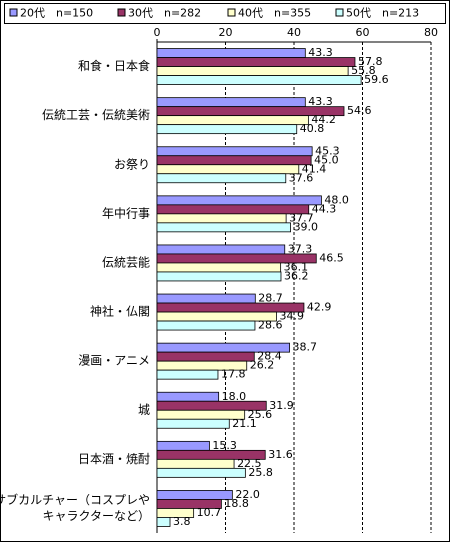 This screenshot has width=450, height=542. What do you see at coordinates (114, 361) in the screenshot?
I see `y-tick-label: 漫画・アニメ` at bounding box center [114, 361].